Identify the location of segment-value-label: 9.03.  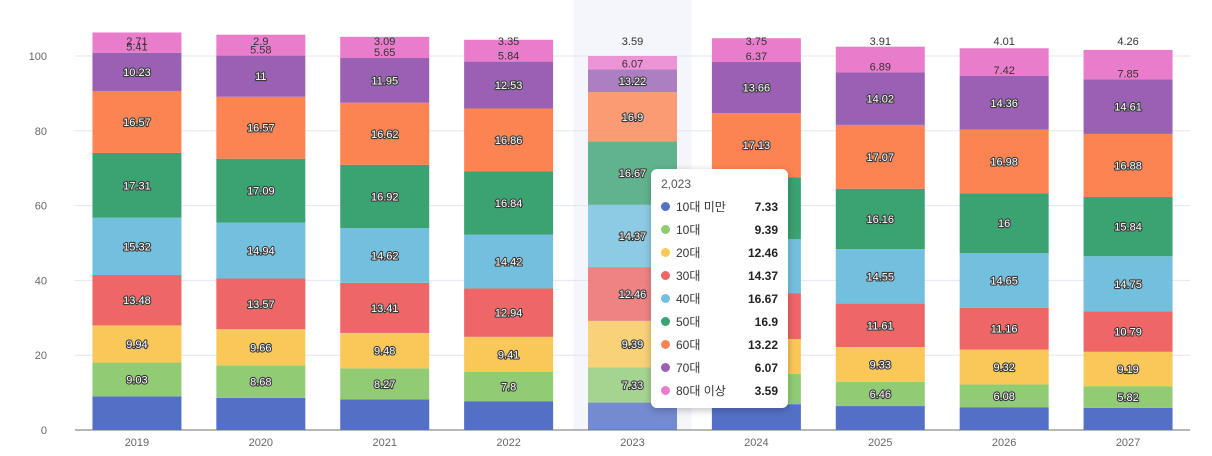
(136, 380).